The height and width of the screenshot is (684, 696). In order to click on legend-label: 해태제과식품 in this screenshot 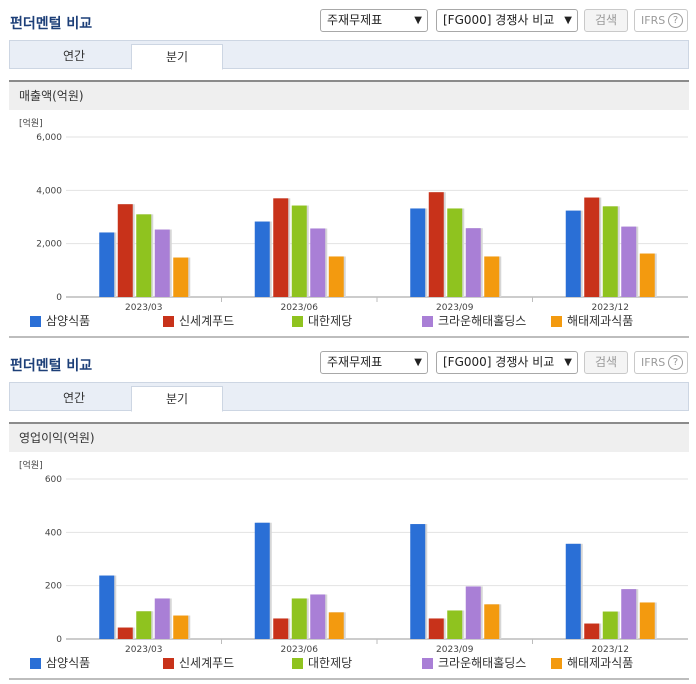, I will do `click(600, 663)`.